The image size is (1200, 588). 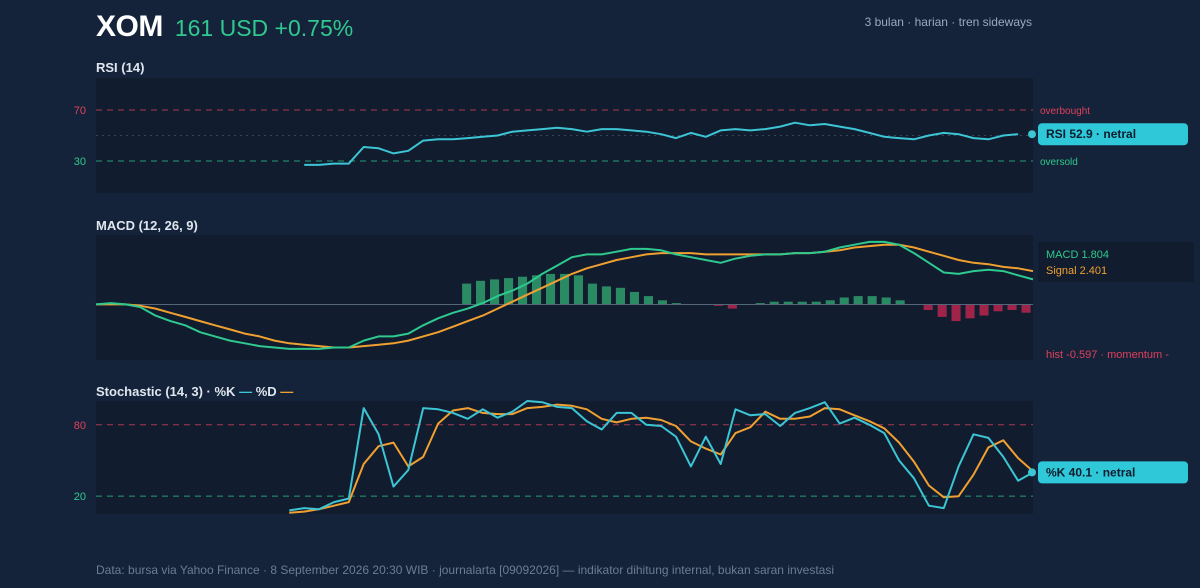 I want to click on macd-chart, so click(x=564, y=295).